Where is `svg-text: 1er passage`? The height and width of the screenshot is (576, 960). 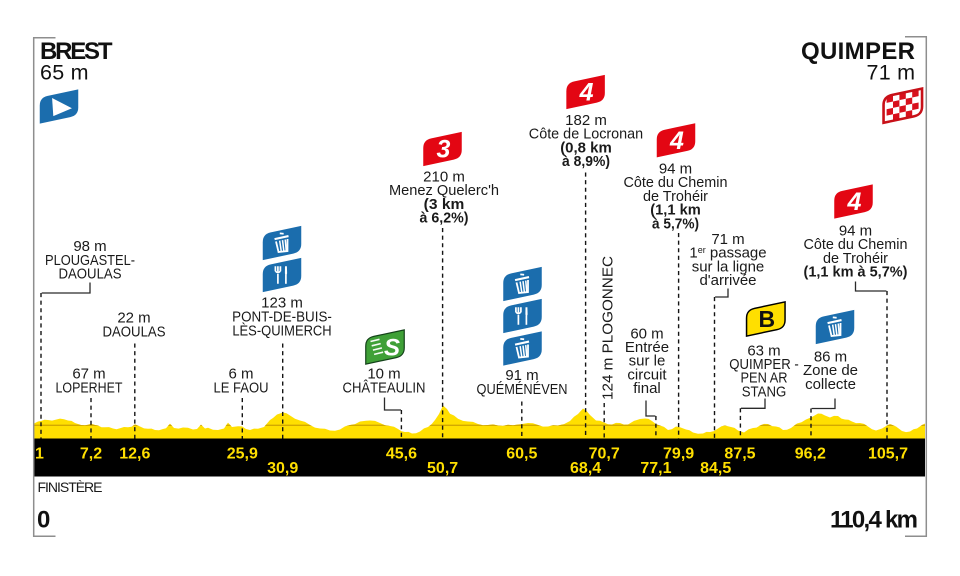
svg-text: 1er passage is located at coordinates (727, 253).